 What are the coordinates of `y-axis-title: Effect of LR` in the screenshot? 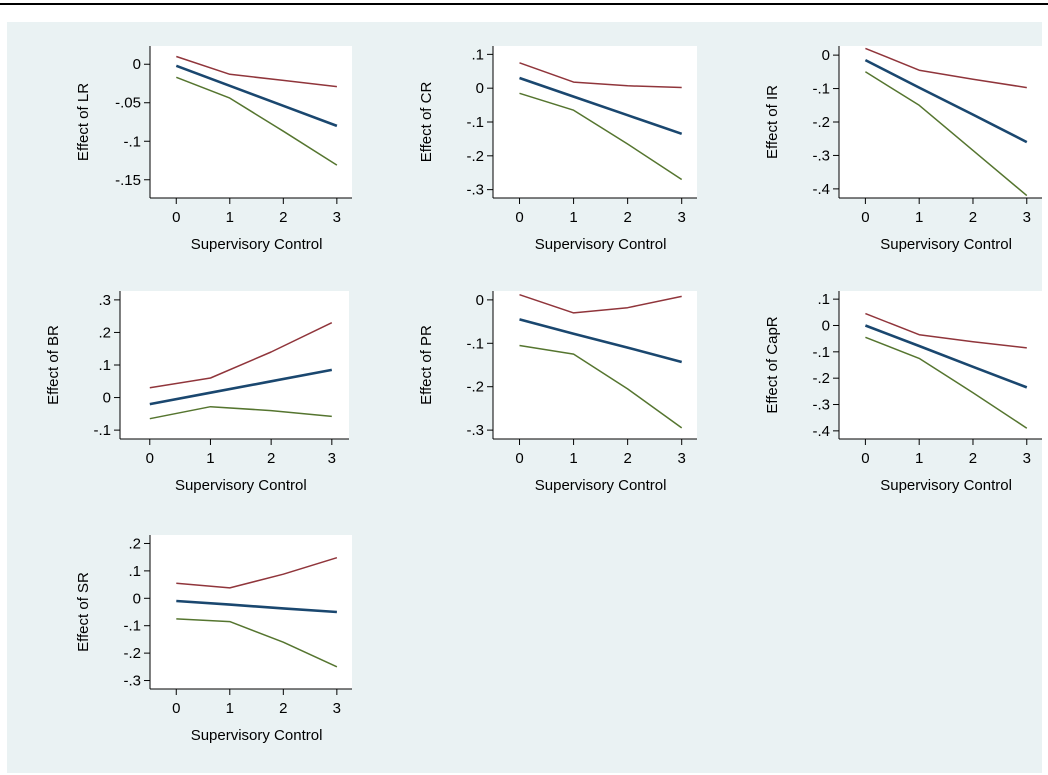 It's located at (83, 122).